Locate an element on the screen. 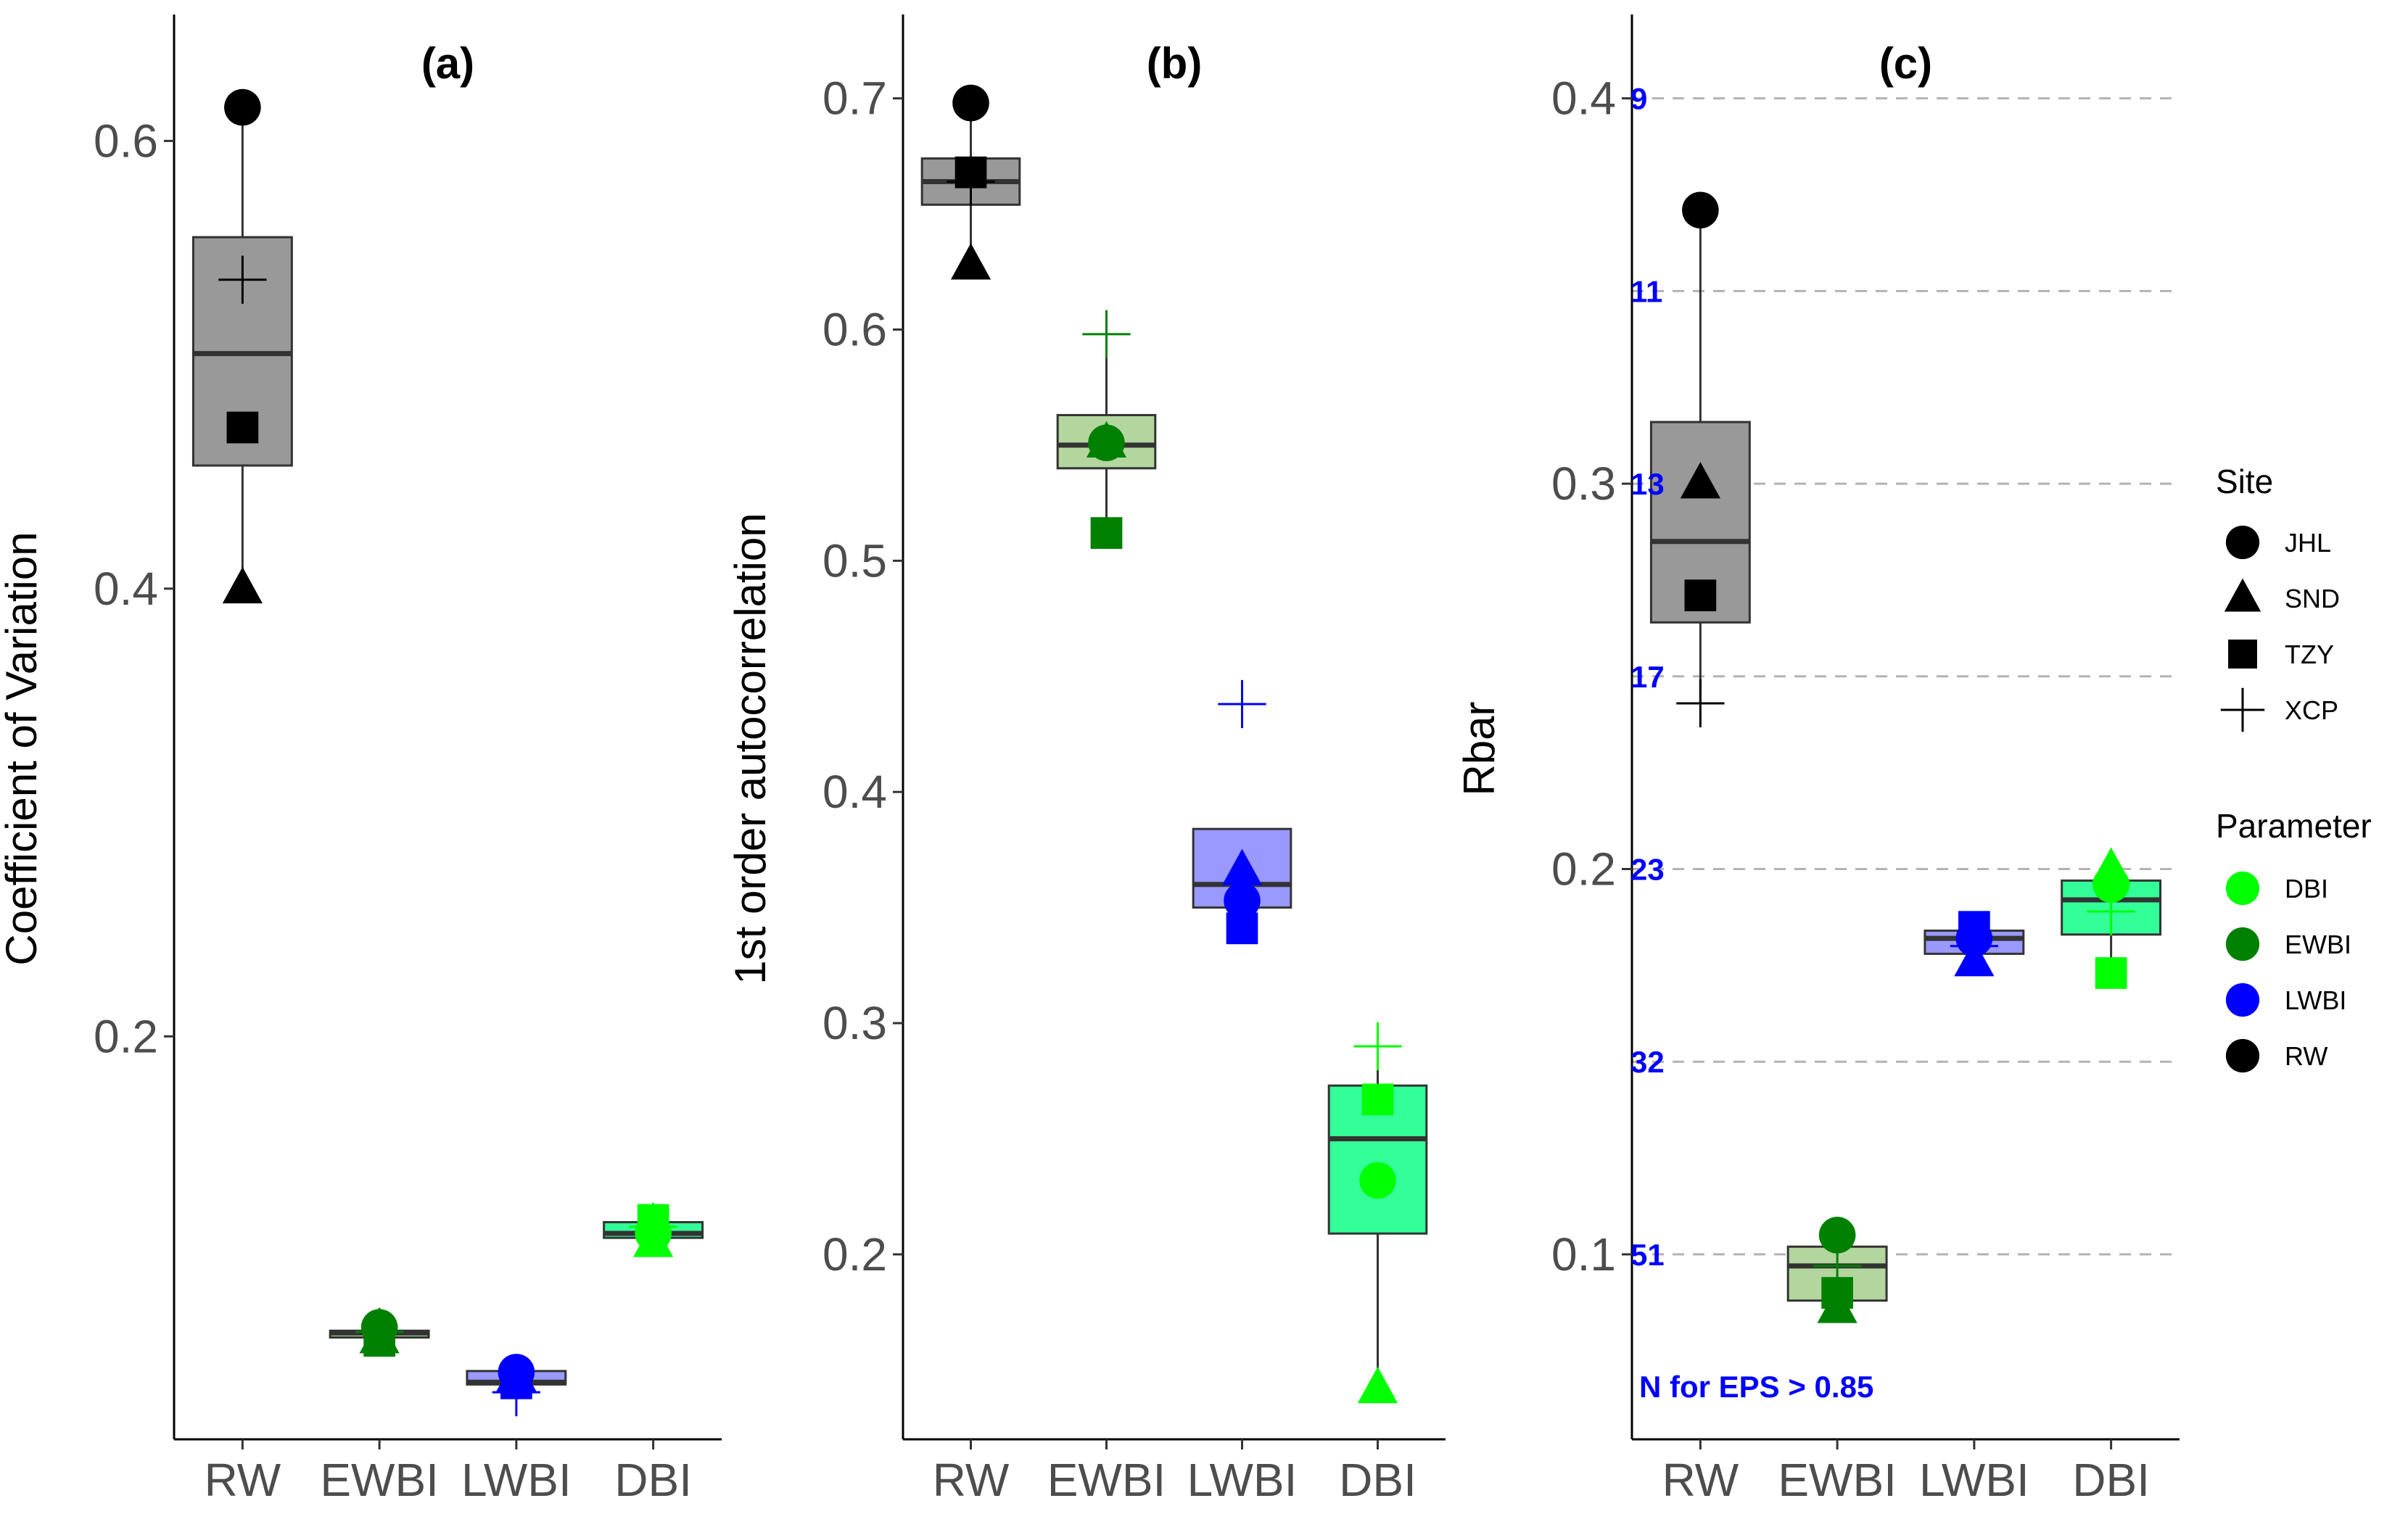 The width and height of the screenshot is (2408, 1514). legend-site-key-snd is located at coordinates (2242, 595).